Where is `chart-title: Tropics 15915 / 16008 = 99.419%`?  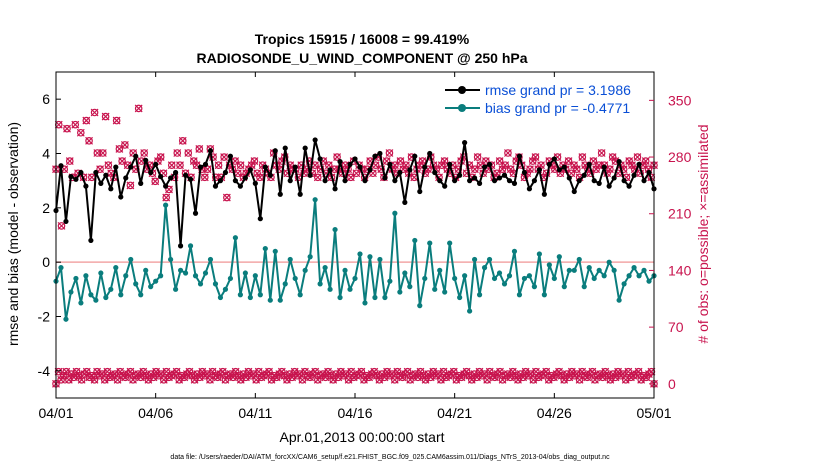
chart-title: Tropics 15915 / 16008 = 99.419% is located at coordinates (362, 39).